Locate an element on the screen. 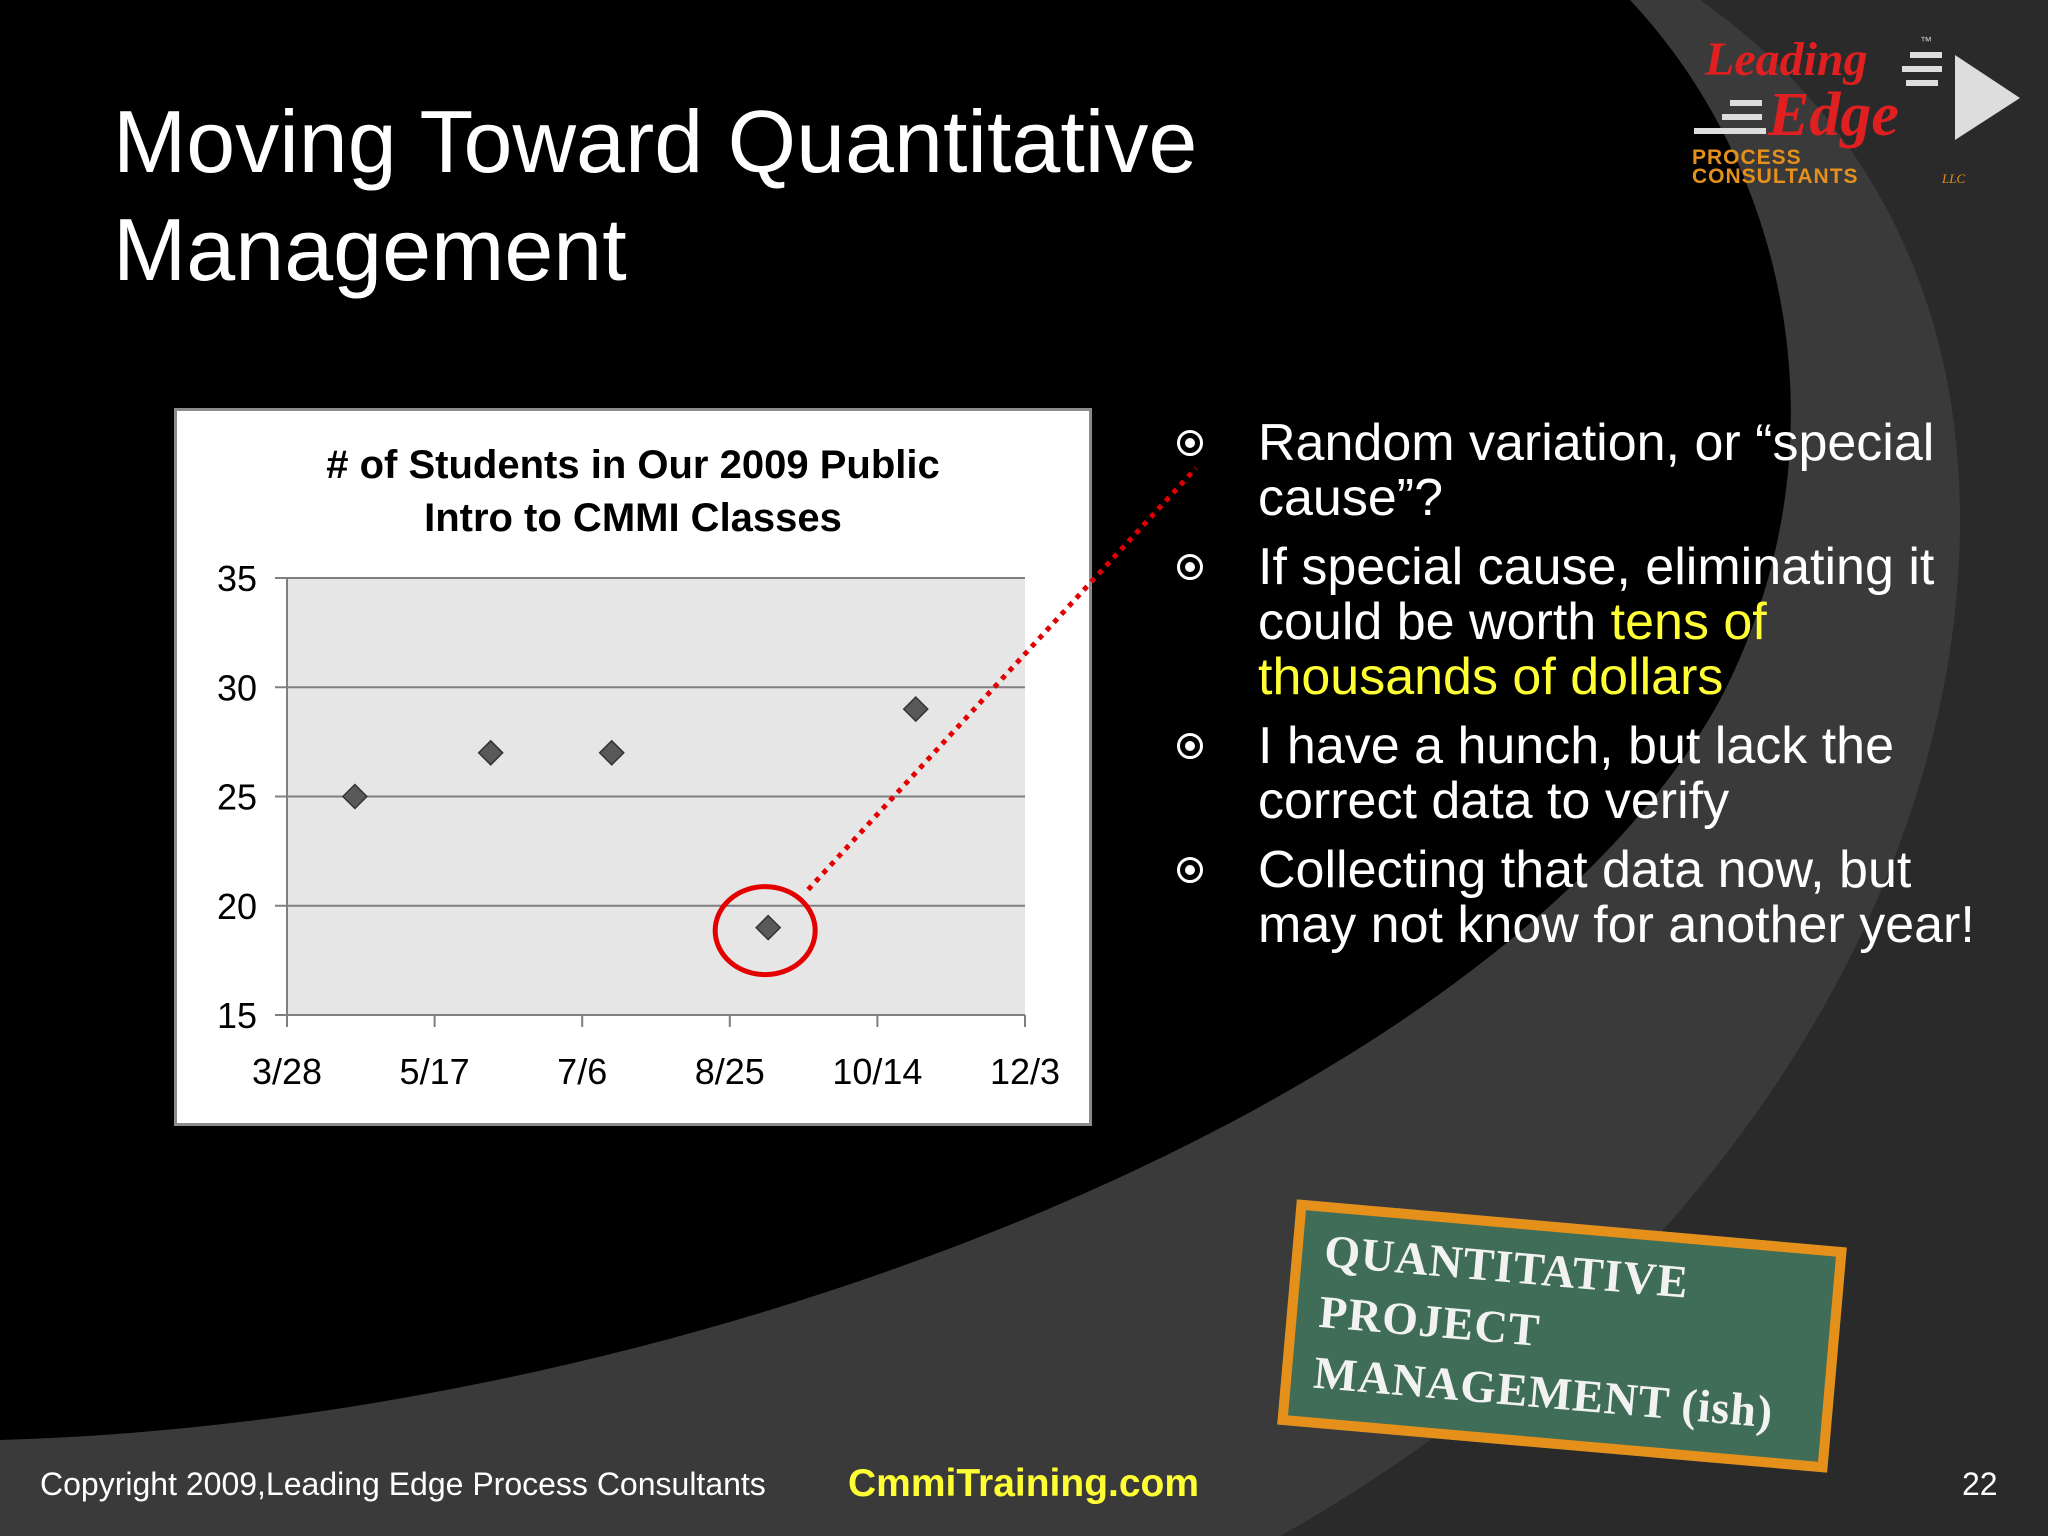 The image size is (2048, 1536). slide-title-line: Management is located at coordinates (370, 249).